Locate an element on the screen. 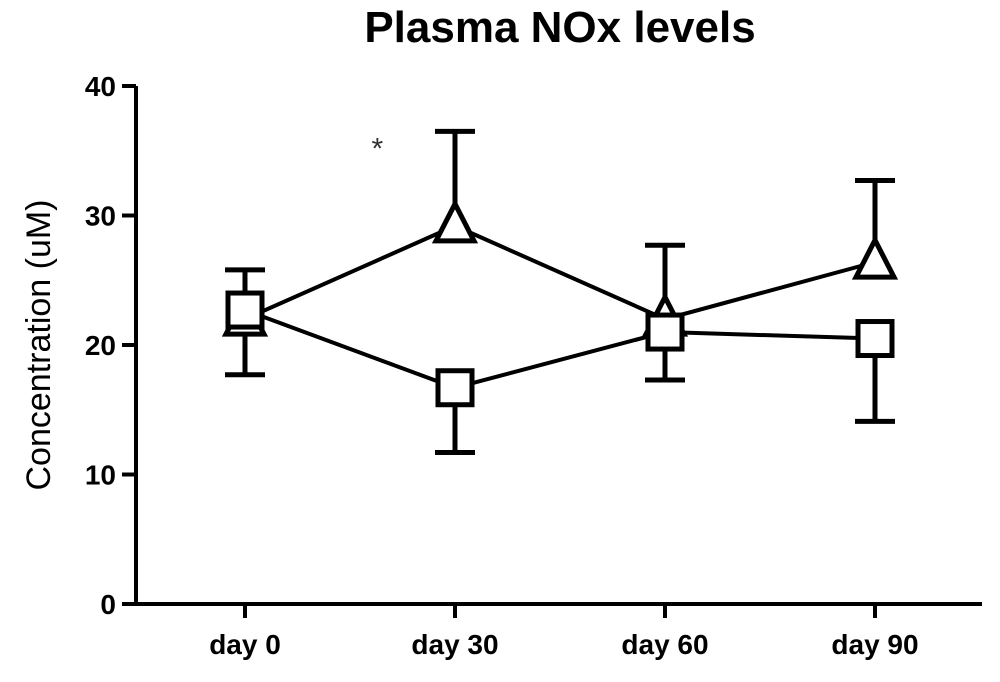 The height and width of the screenshot is (682, 1000). annotation-layer: * is located at coordinates (377, 148).